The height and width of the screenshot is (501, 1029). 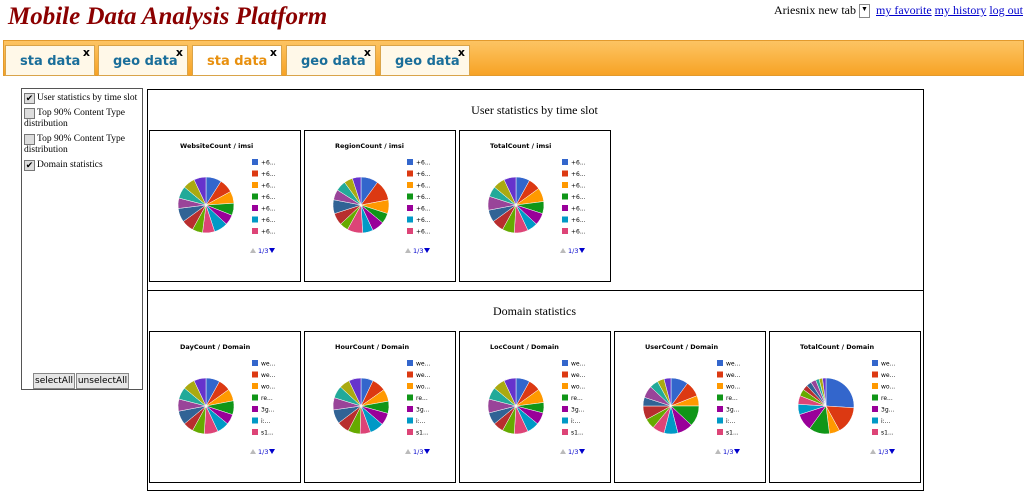 I want to click on pie-slice, so click(x=200, y=392).